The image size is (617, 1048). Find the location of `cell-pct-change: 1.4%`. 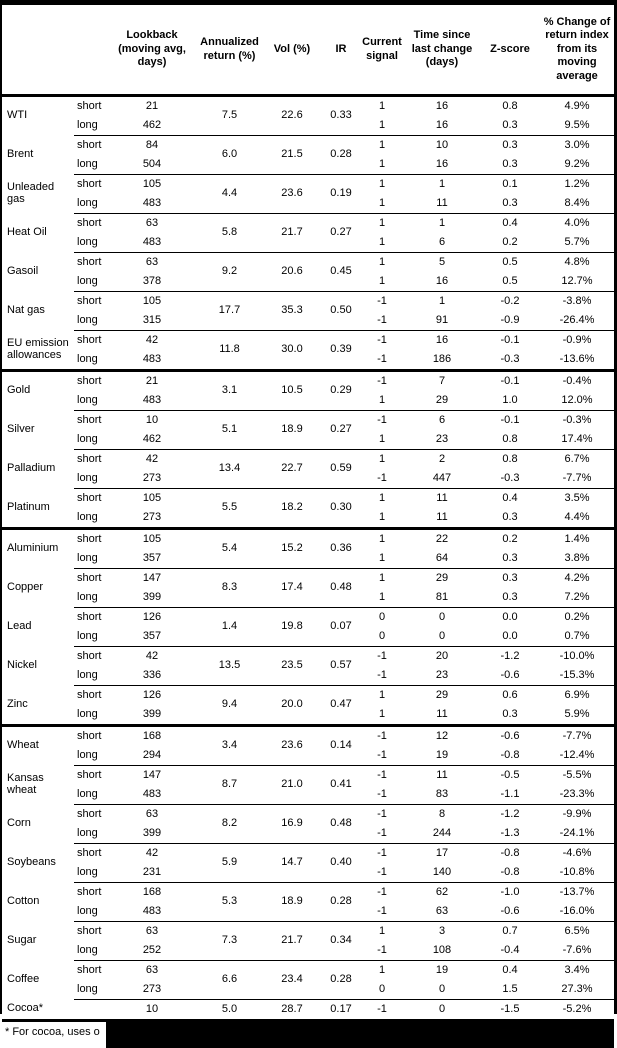

cell-pct-change: 1.4% is located at coordinates (577, 538).